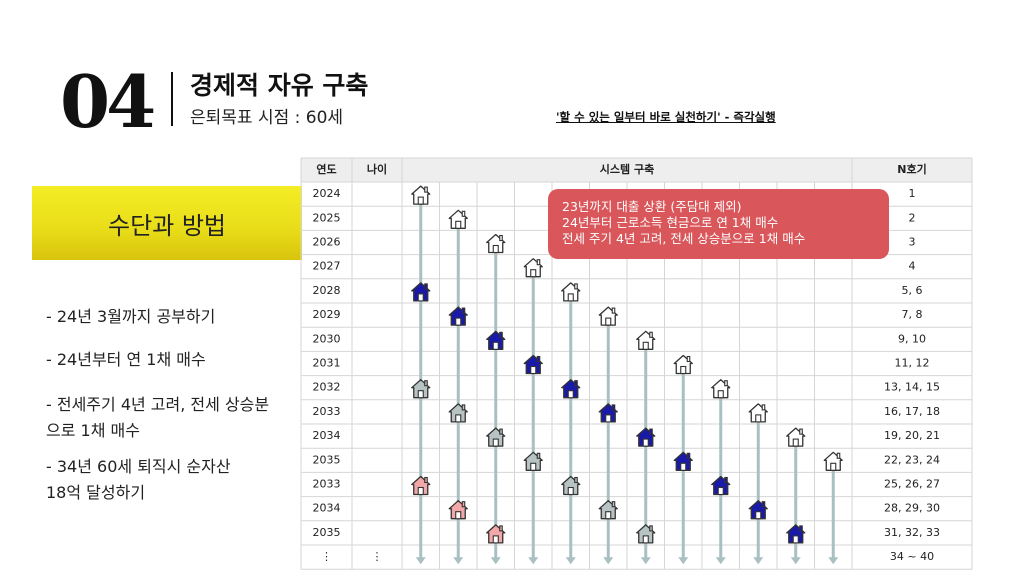  What do you see at coordinates (327, 314) in the screenshot?
I see `row-year: 2029` at bounding box center [327, 314].